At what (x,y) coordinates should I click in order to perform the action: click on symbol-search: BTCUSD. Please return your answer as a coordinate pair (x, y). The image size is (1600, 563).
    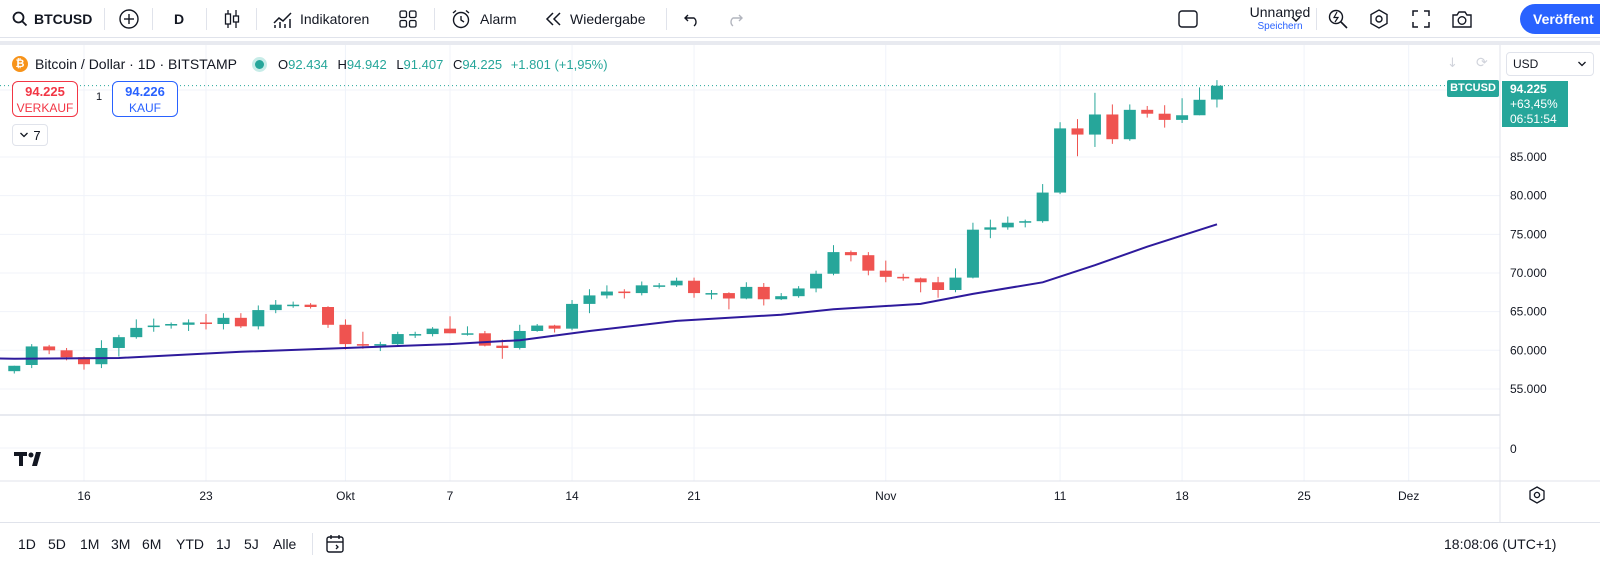
    Looking at the image, I should click on (52, 19).